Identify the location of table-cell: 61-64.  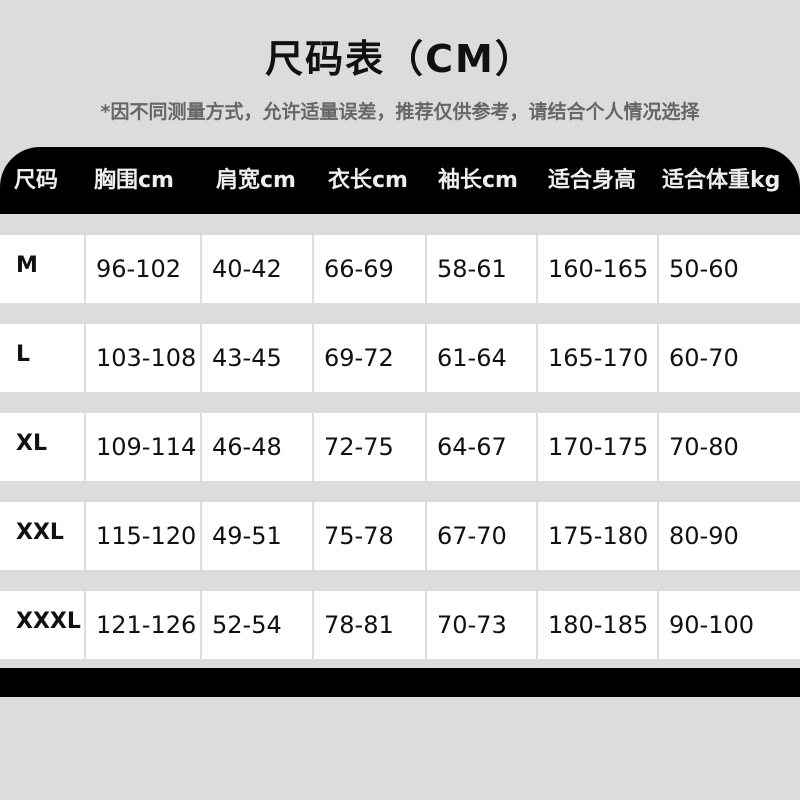
(481, 358).